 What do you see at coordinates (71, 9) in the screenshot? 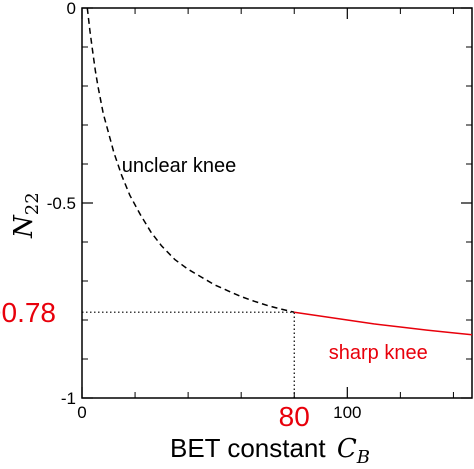
I see `y-tick-label: 0` at bounding box center [71, 9].